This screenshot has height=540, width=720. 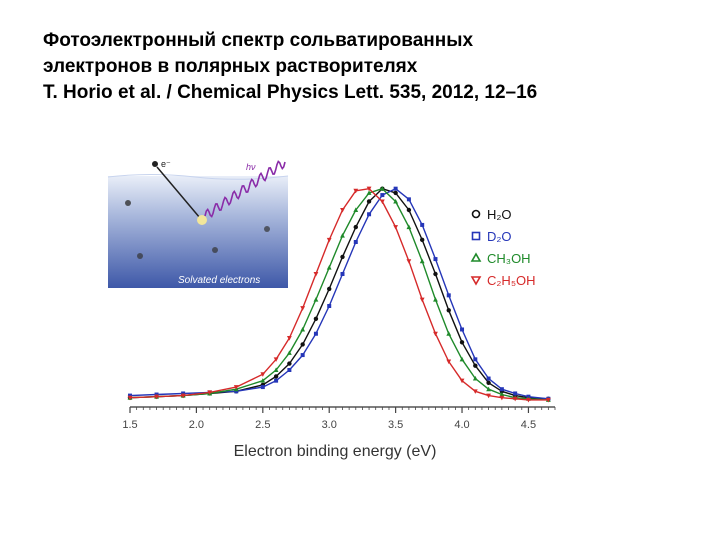 What do you see at coordinates (461, 425) in the screenshot?
I see `x-tick-label: 4.0` at bounding box center [461, 425].